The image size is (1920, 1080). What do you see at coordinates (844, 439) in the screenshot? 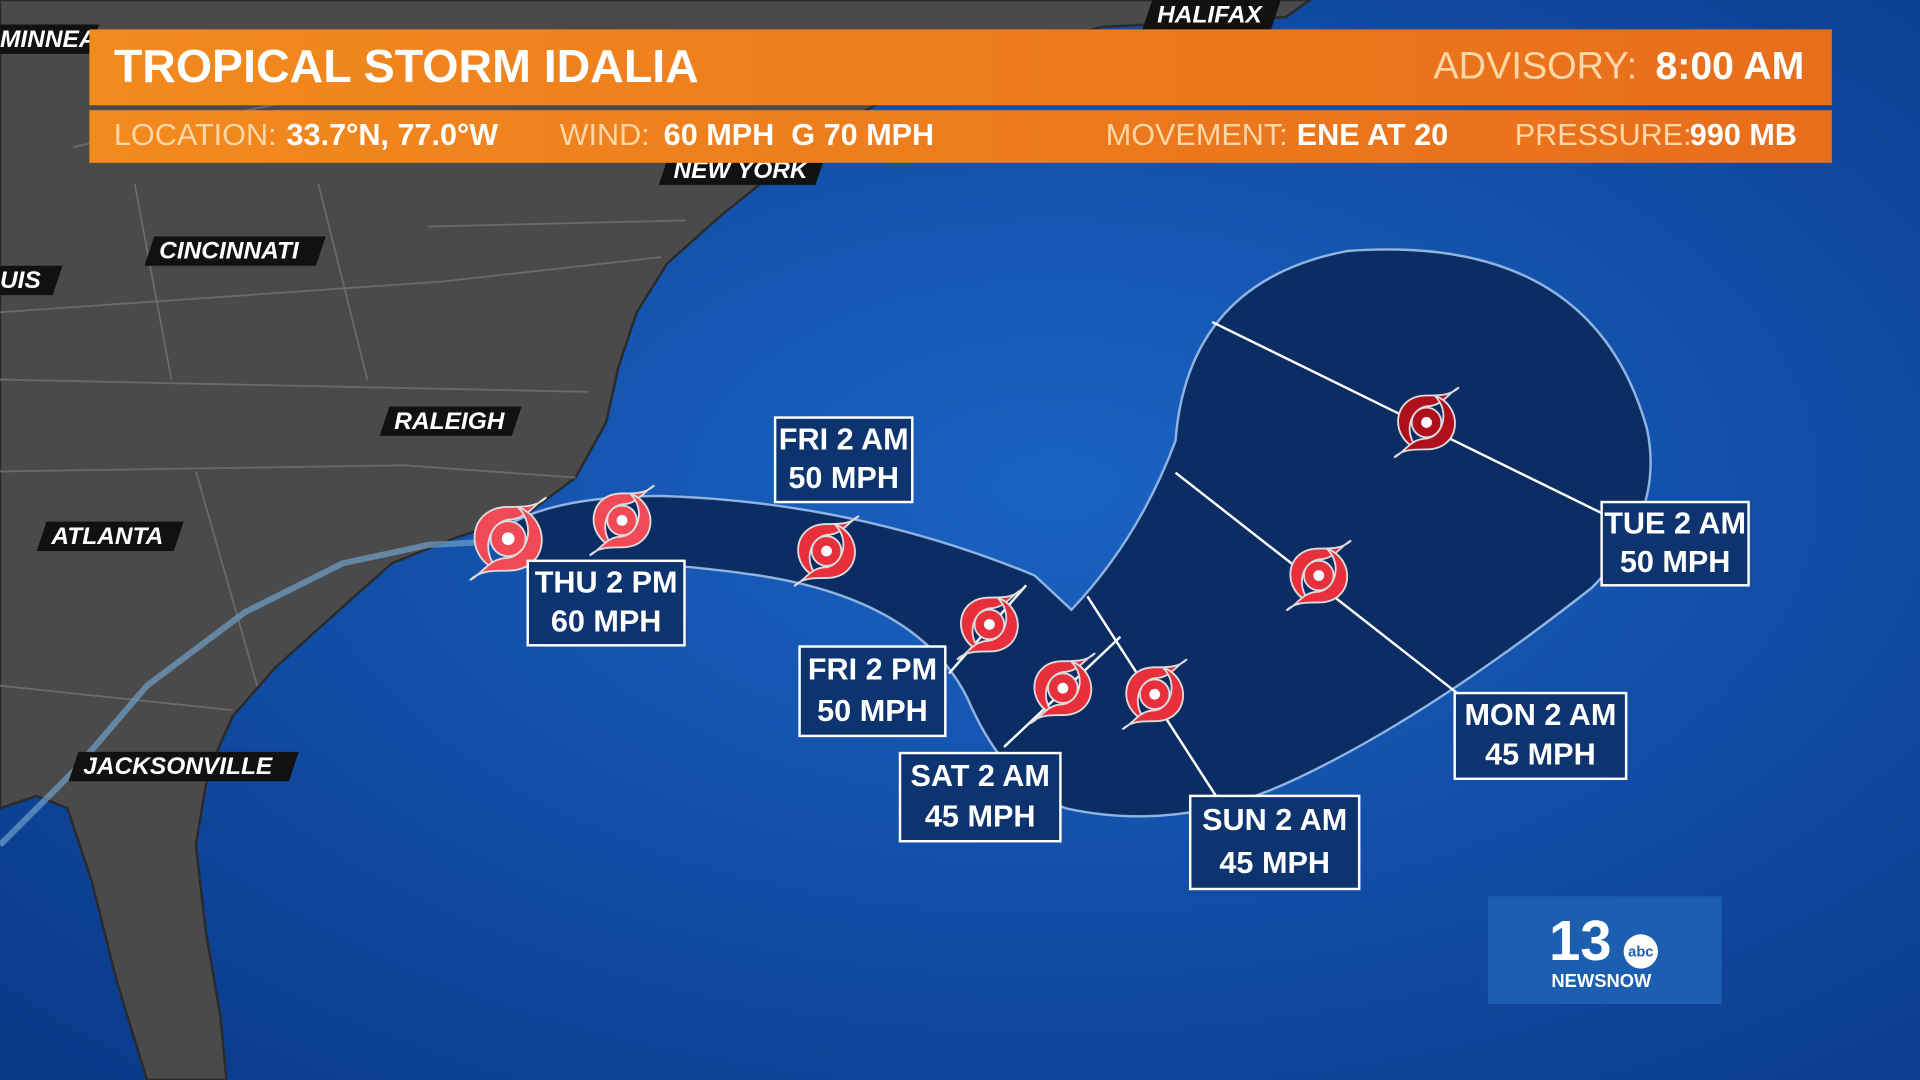
I see `forecast-time: FRI 2 AM` at bounding box center [844, 439].